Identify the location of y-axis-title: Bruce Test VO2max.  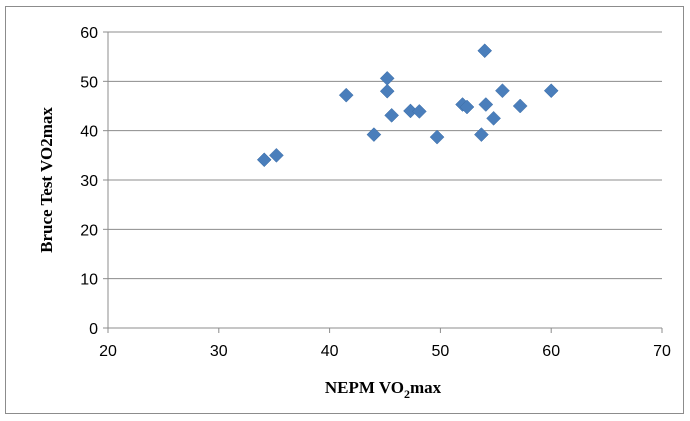
(46, 180).